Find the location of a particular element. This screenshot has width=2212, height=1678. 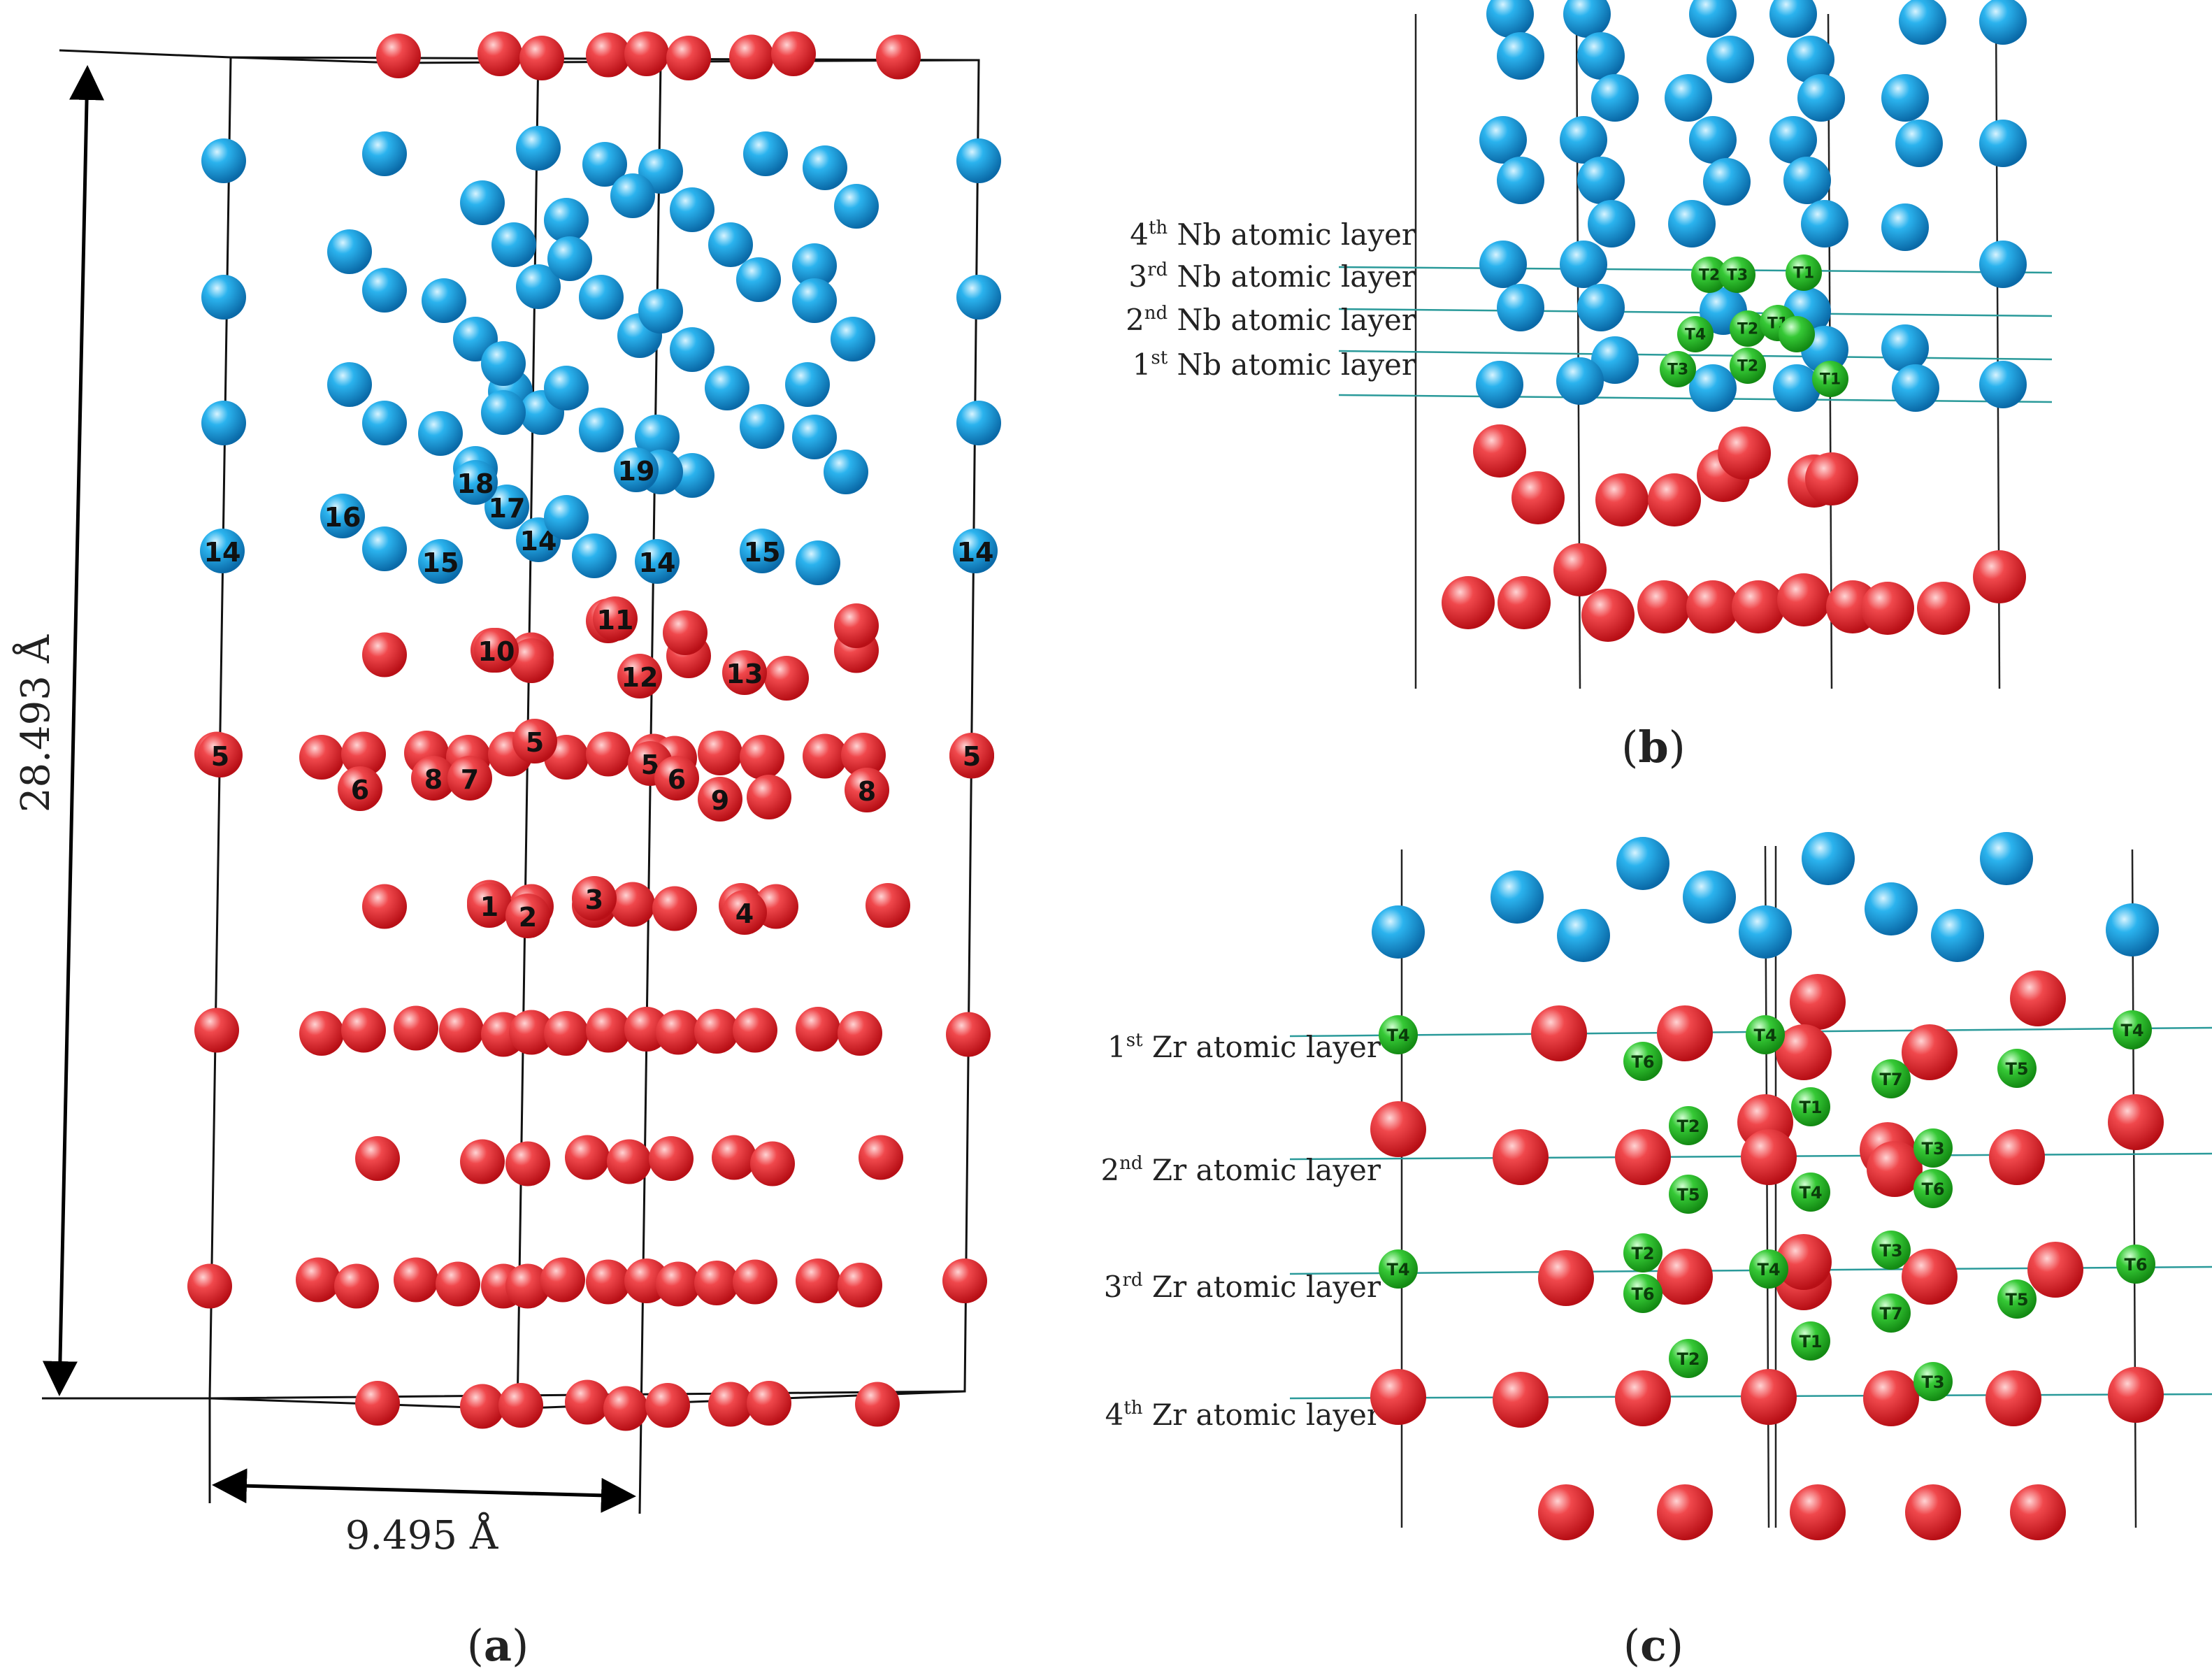

nb-layer-label: 2nd Nb atomic layer is located at coordinates (1271, 320).